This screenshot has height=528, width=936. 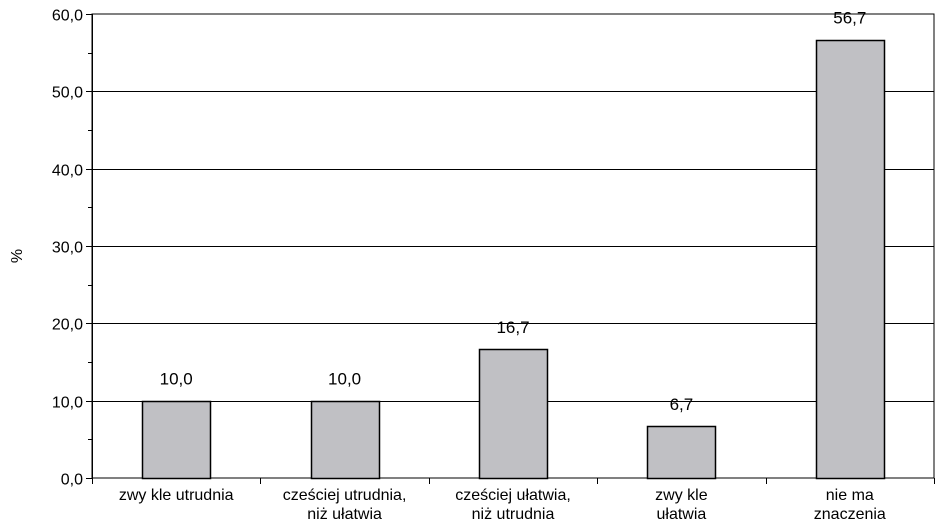 What do you see at coordinates (345, 495) in the screenshot?
I see `x-tick-label: cześciej utrudnia,` at bounding box center [345, 495].